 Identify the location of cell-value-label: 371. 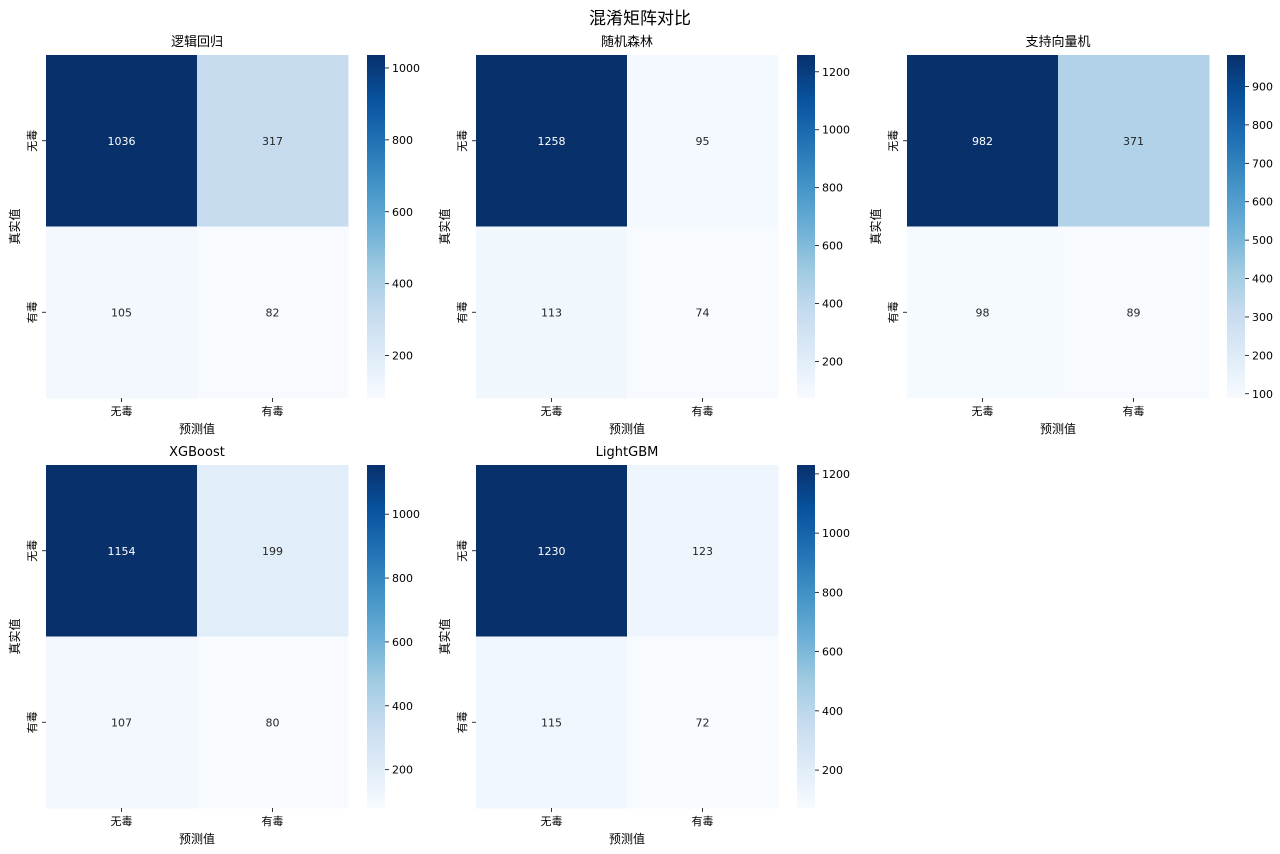
(1133, 141).